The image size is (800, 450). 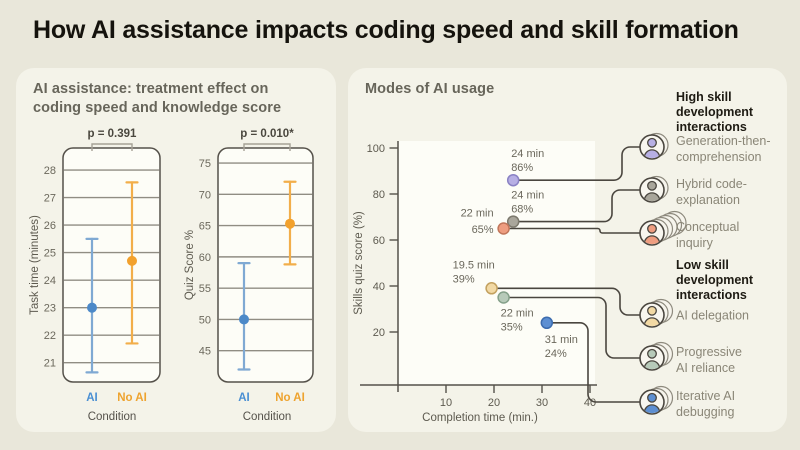 What do you see at coordinates (50, 336) in the screenshot?
I see `y-tick-label: 22` at bounding box center [50, 336].